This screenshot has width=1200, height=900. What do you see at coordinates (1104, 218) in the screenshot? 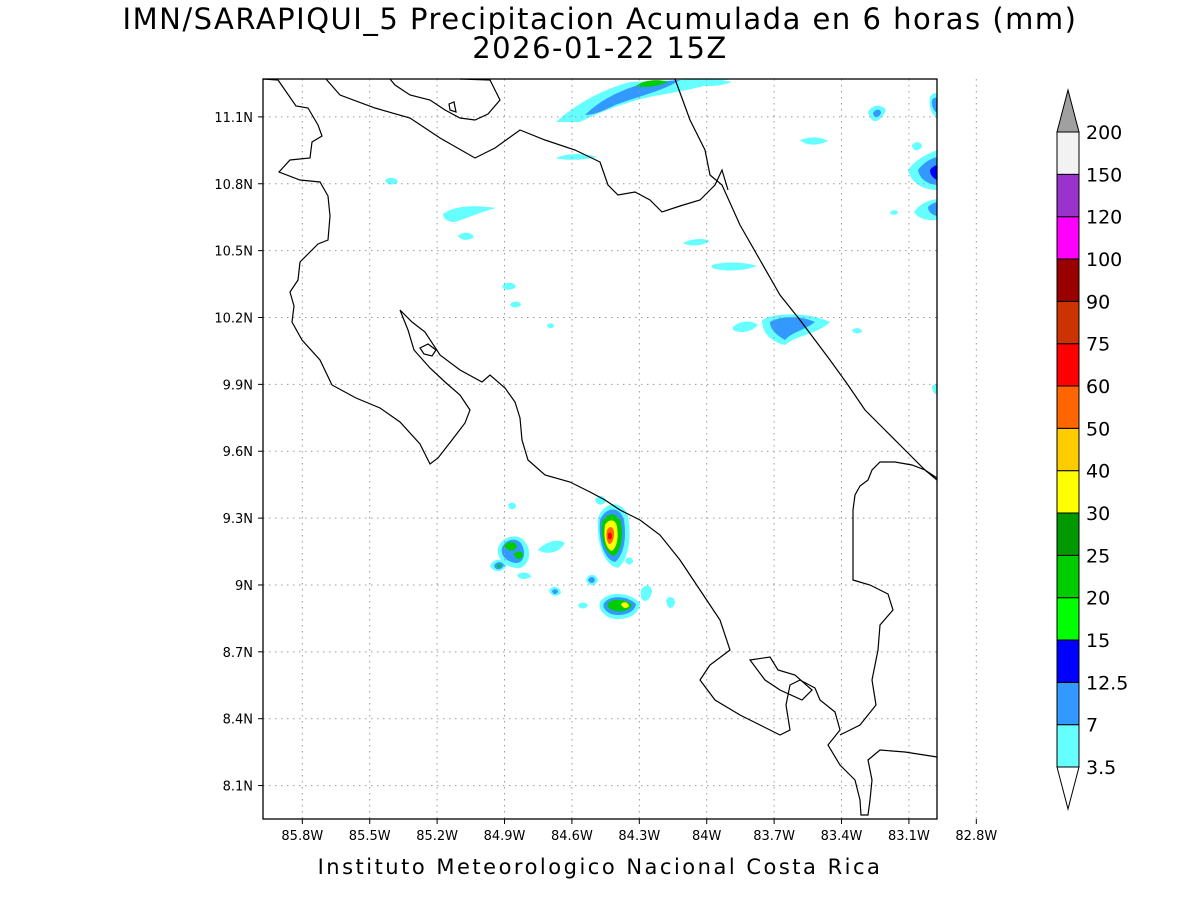
I see `colorbar-label: 120` at bounding box center [1104, 218].